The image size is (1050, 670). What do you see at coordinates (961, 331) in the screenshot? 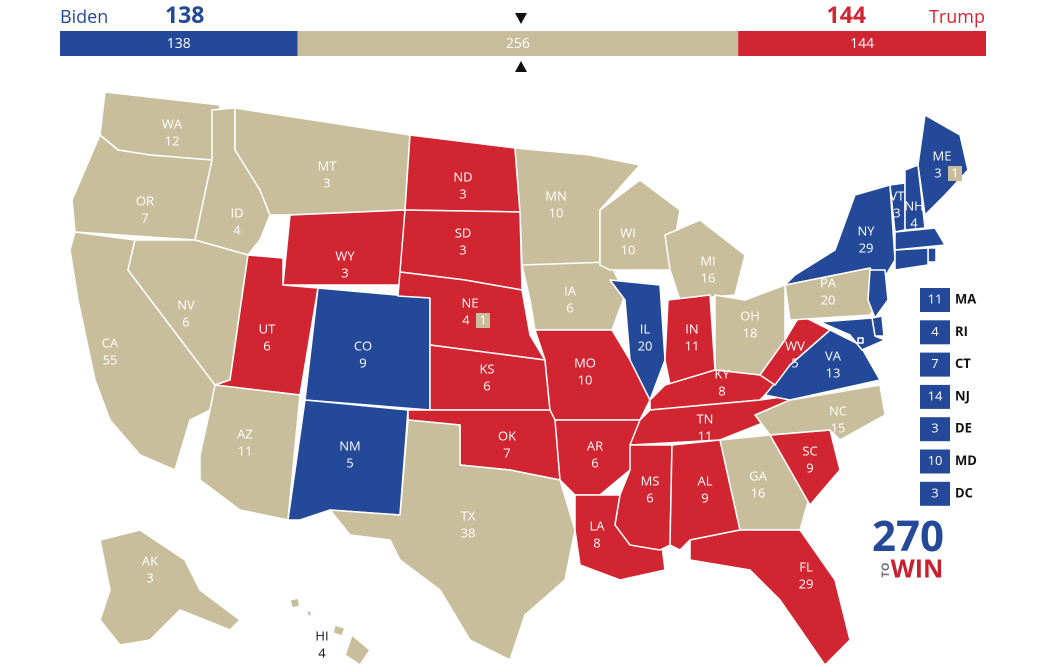
I see `inset-abbr: RI` at bounding box center [961, 331].